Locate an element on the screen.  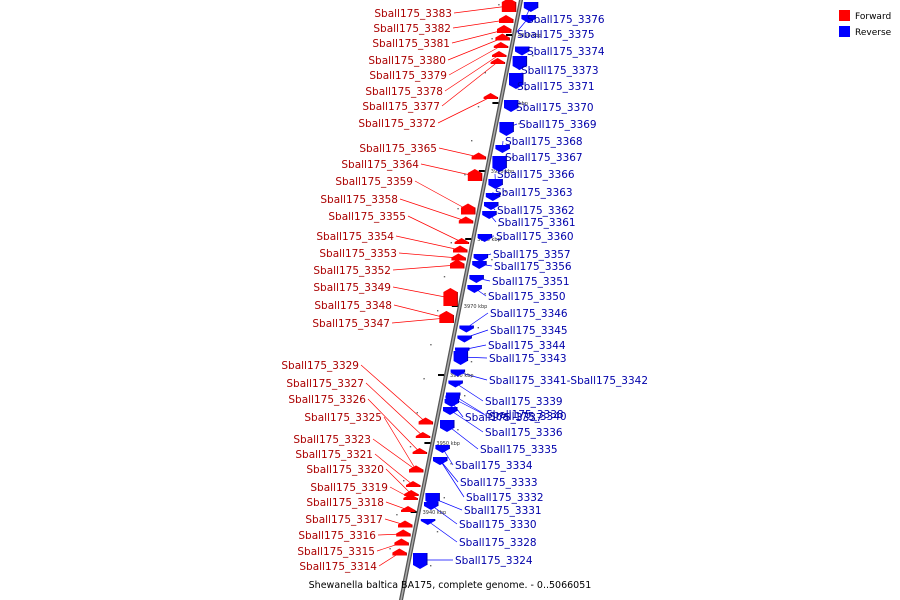
forward-gene-label: Sball175_3377 is located at coordinates (401, 107).